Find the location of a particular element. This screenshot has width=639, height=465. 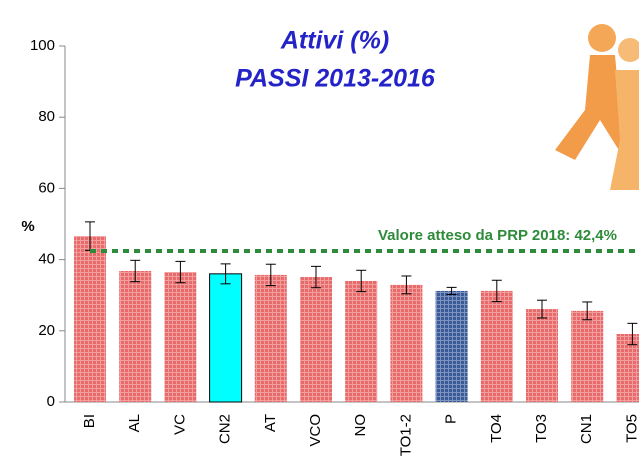

x-tick-label: CN2 is located at coordinates (225, 429).